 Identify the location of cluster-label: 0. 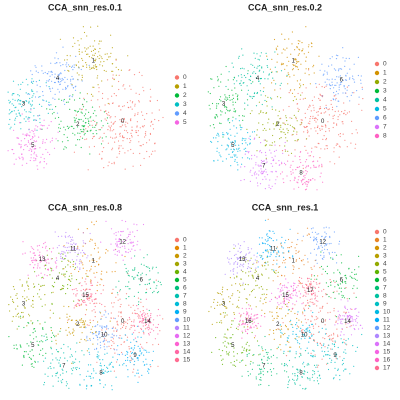
(323, 122).